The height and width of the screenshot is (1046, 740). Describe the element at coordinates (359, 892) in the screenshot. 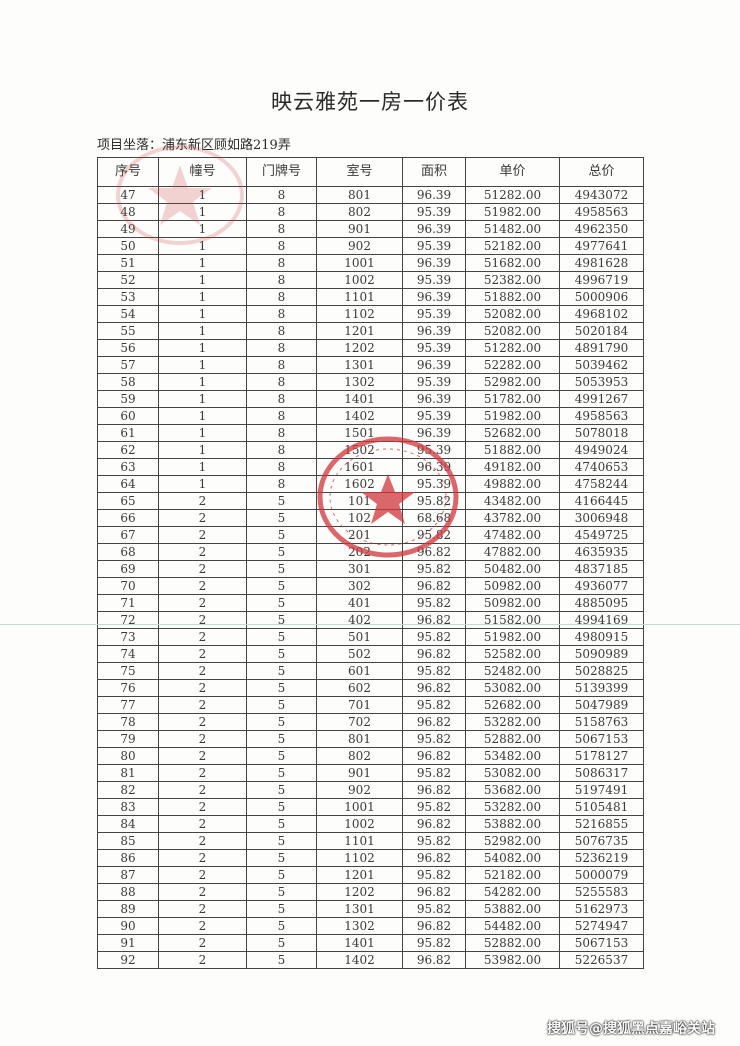

I see `cell-room: 1202` at that location.